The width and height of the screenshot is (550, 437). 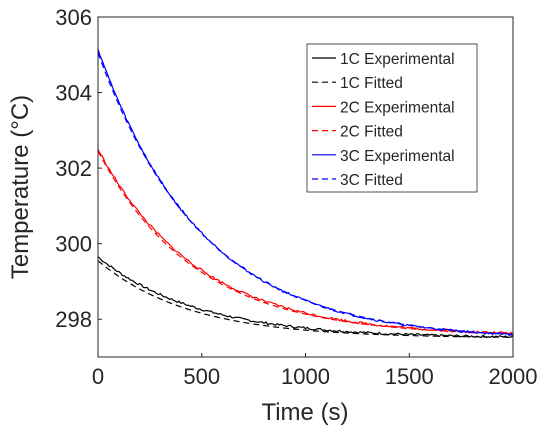 What do you see at coordinates (513, 376) in the screenshot?
I see `x-tick-label: 2000` at bounding box center [513, 376].